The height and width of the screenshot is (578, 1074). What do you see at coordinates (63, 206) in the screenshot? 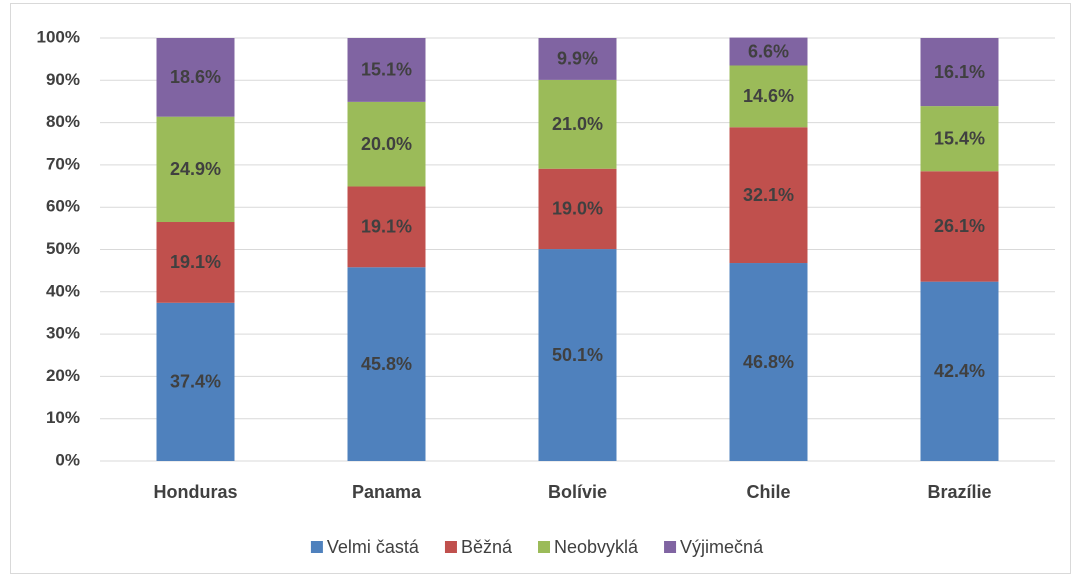
I see `y-tick-label: 60%` at bounding box center [63, 206].